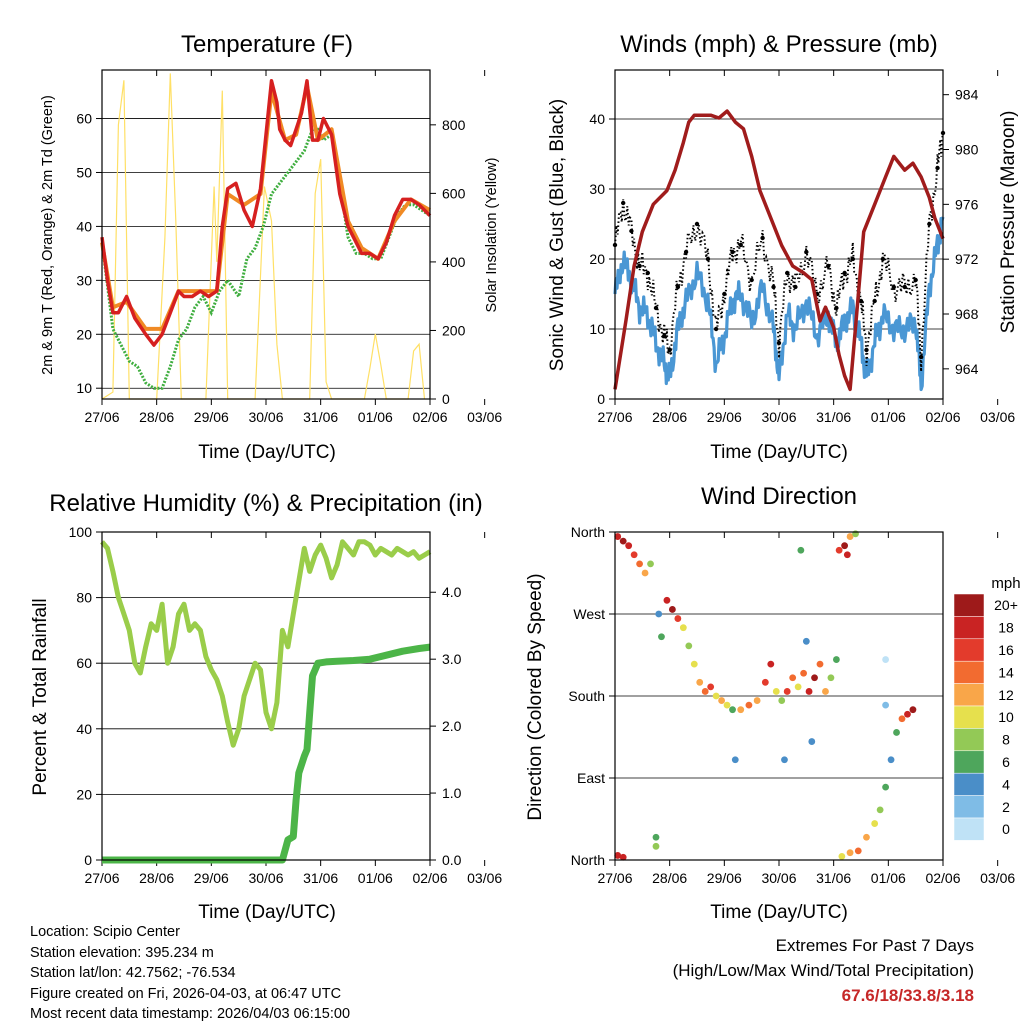  I want to click on winds-x-label: Time (Day/UTC), so click(779, 452).